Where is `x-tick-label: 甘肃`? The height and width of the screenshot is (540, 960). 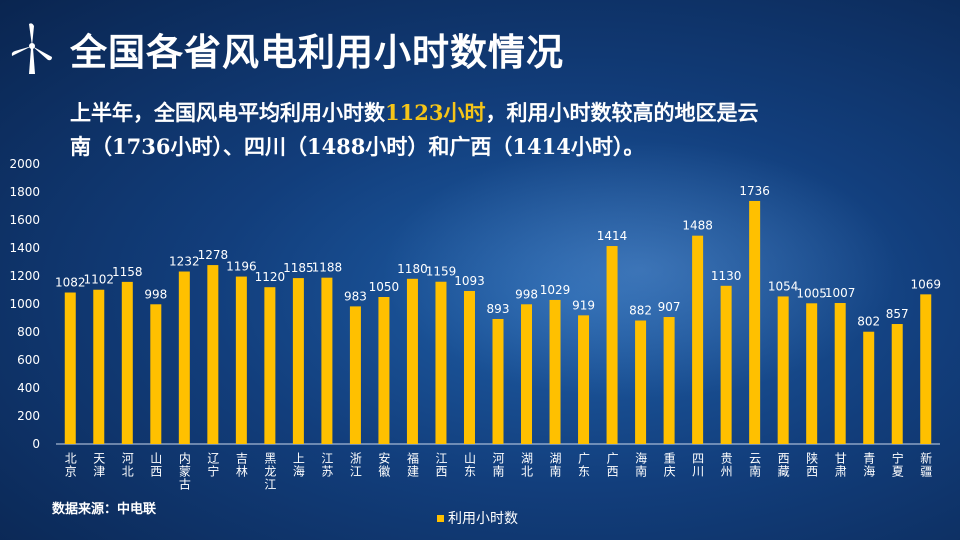
x-tick-label: 甘肃 is located at coordinates (840, 465).